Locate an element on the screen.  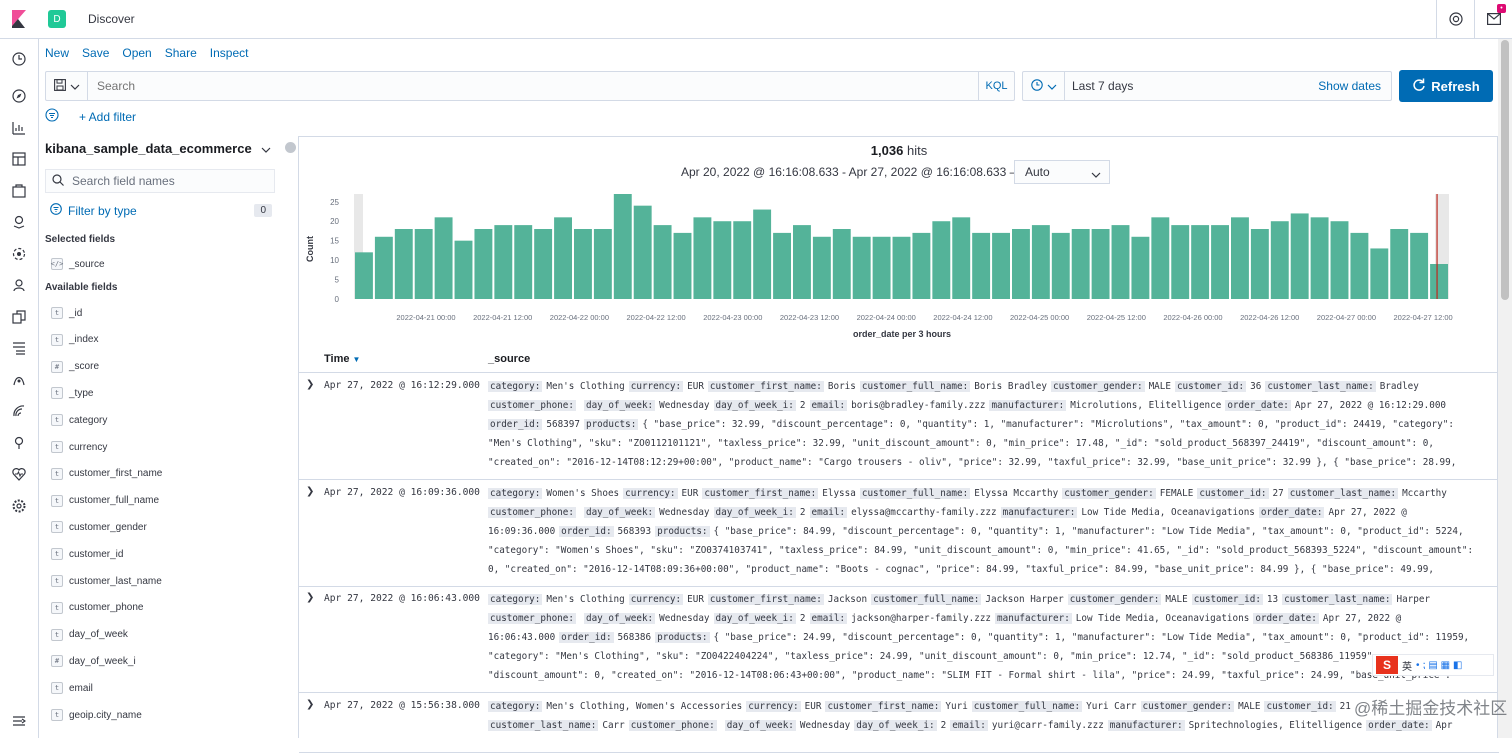
visualize-icon is located at coordinates (19, 128).